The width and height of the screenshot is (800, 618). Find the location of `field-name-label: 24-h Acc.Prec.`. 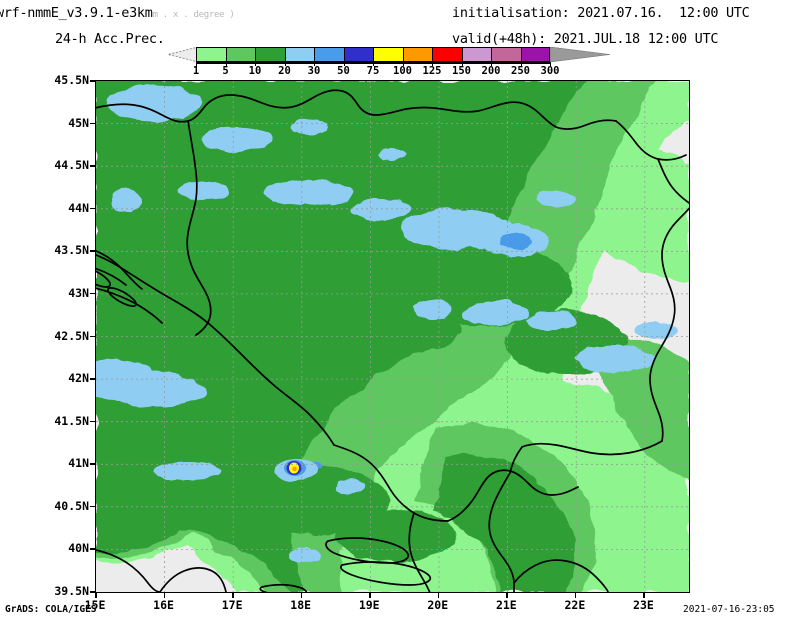

field-name-label: 24-h Acc.Prec. is located at coordinates (110, 39).